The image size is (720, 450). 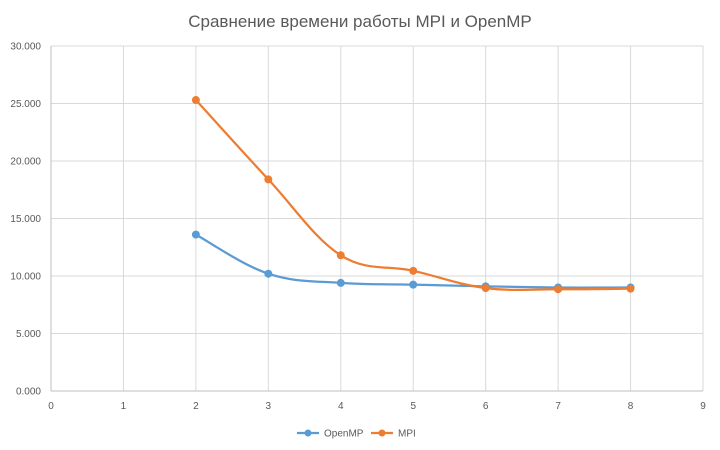 I want to click on chart-title: Сравнение времени работы MPI и OpenMP, so click(x=360, y=21).